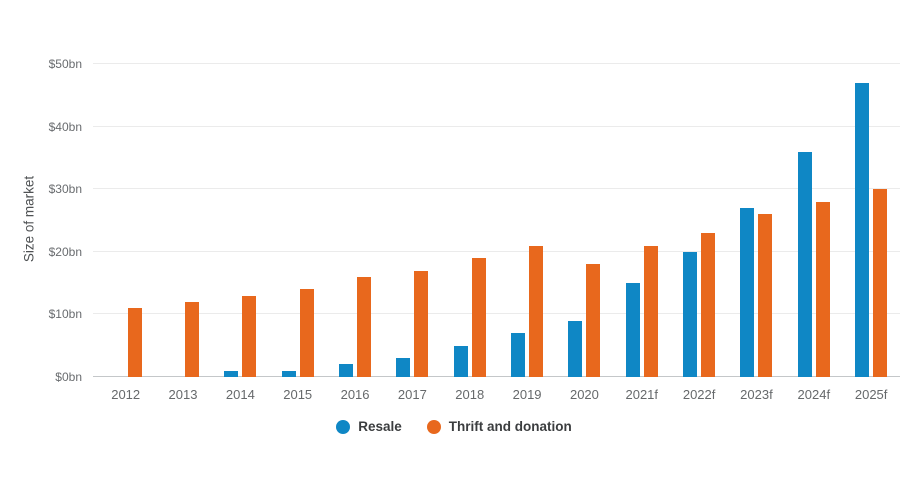 The height and width of the screenshot is (492, 908). I want to click on x-axis-label-2025f: 2025f, so click(871, 394).